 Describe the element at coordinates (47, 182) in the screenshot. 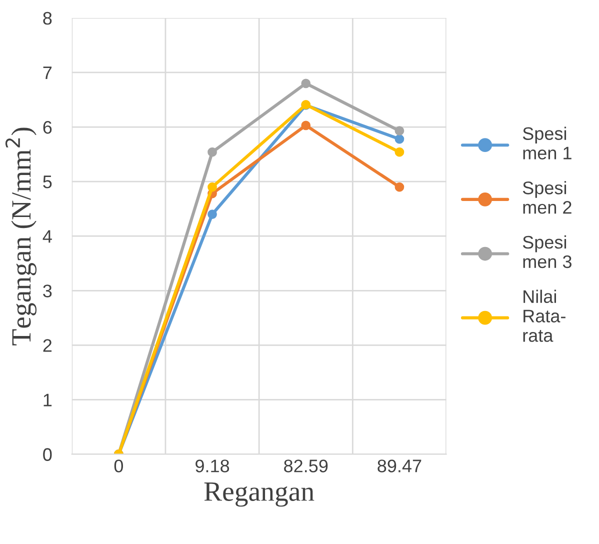

I see `y-tick-label: 5` at that location.